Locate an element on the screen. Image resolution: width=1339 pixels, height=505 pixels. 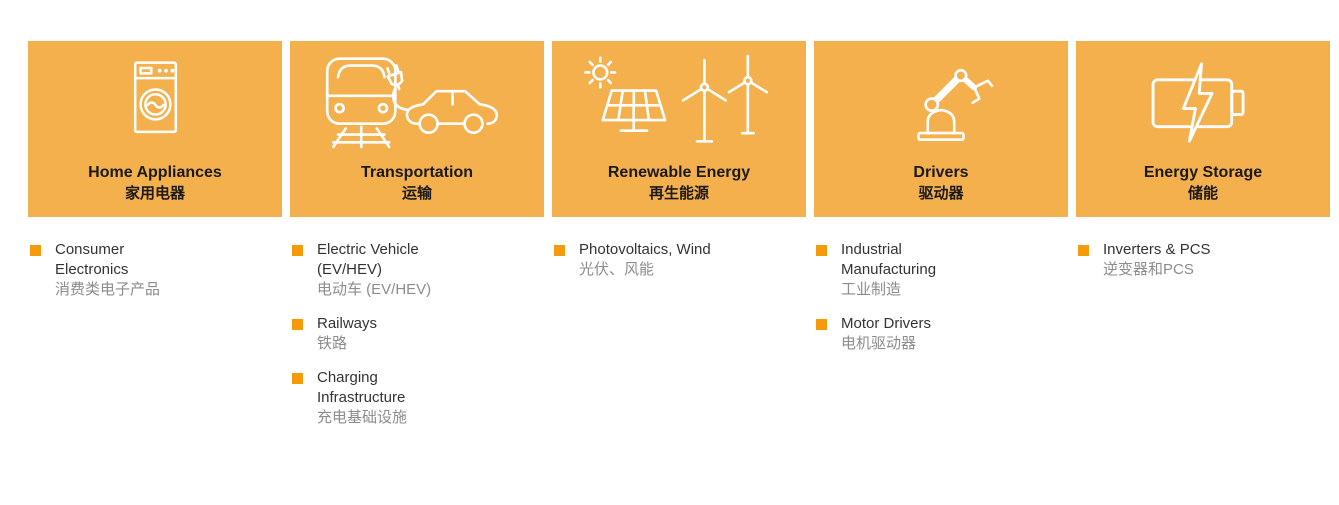
category-item-list: Consumer Electronics 消费类电子产品 is located at coordinates (155, 270).